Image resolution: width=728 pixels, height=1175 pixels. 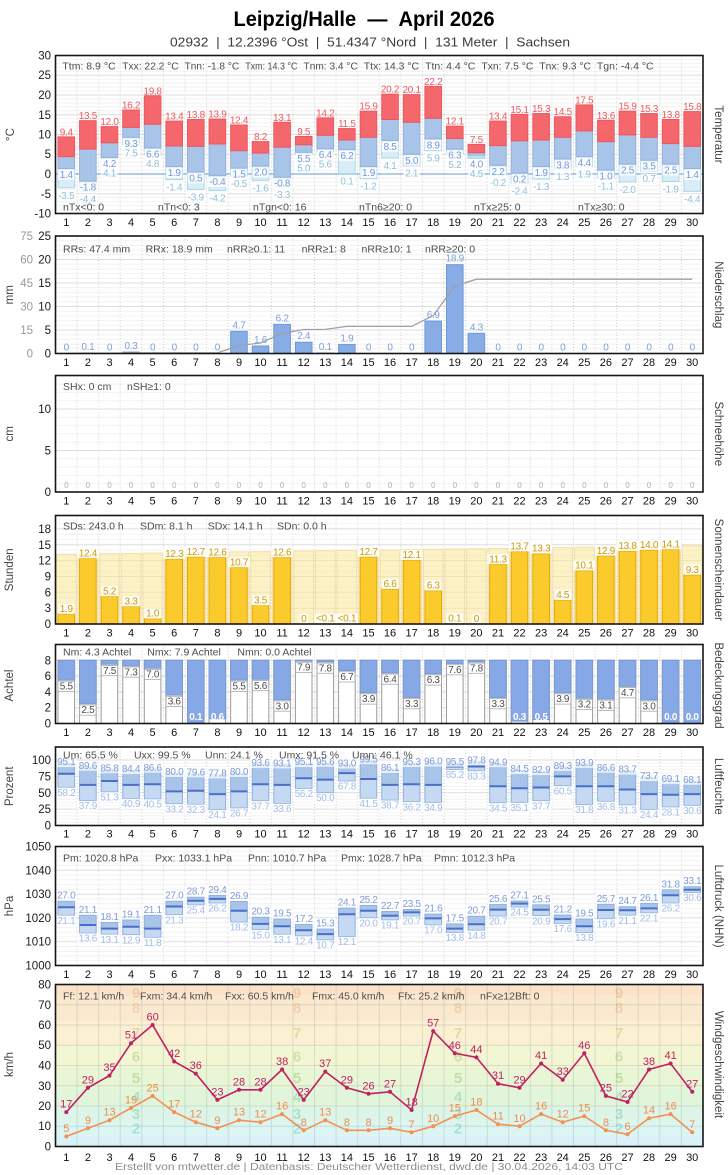 What do you see at coordinates (563, 1158) in the screenshot?
I see `svg-text: 24` at bounding box center [563, 1158].